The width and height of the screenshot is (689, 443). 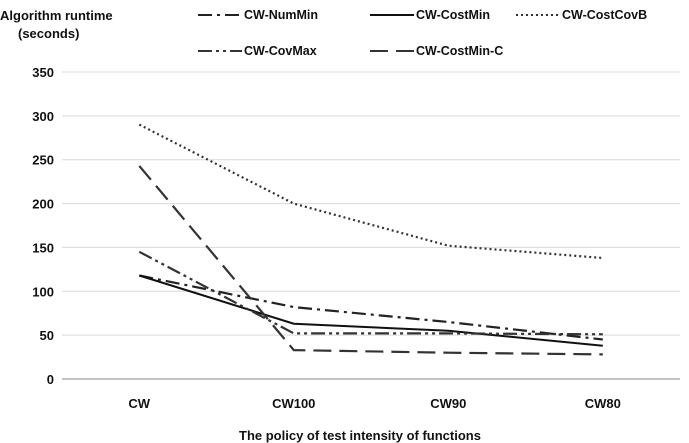 What do you see at coordinates (280, 51) in the screenshot?
I see `legend-label-cw-covmax: CW-CovMax` at bounding box center [280, 51].